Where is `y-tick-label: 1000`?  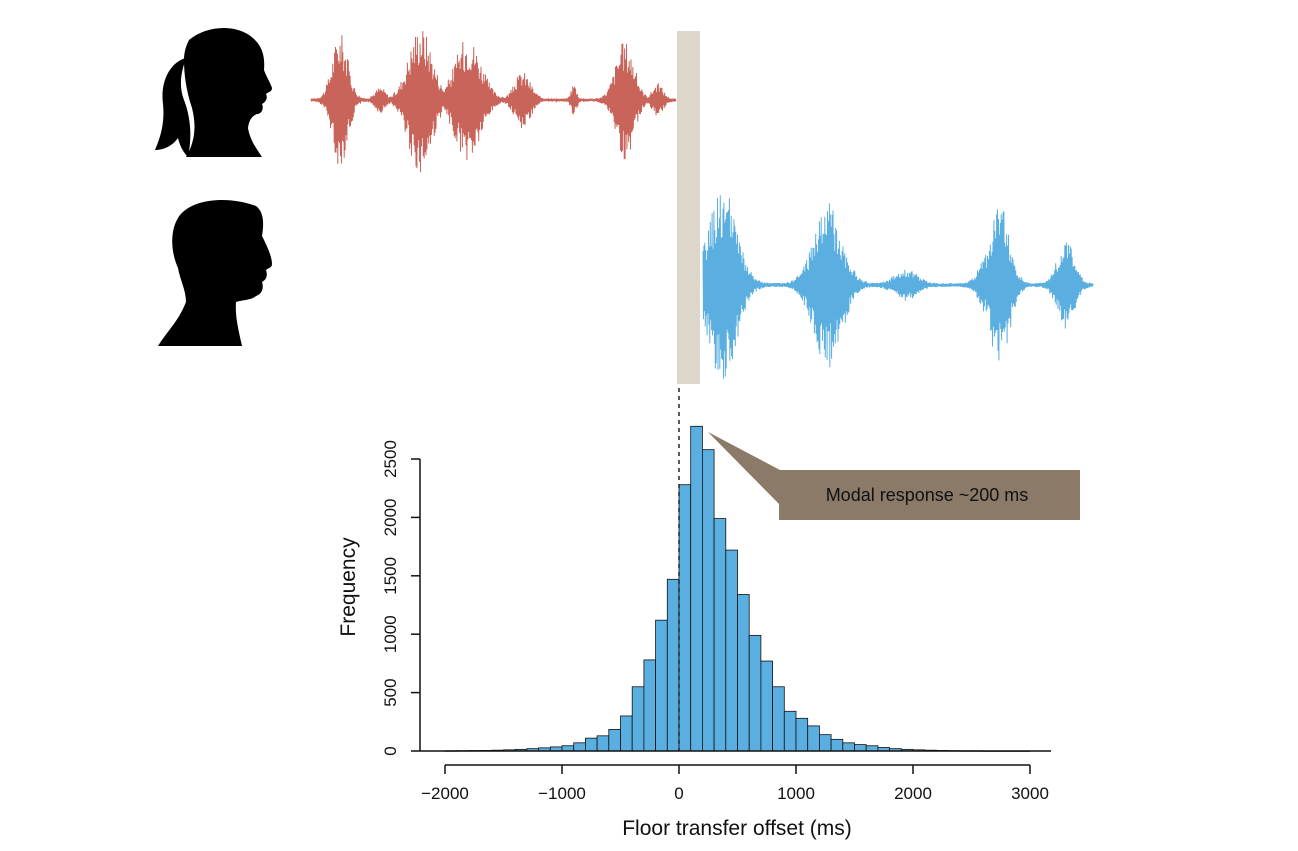 y-tick-label: 1000 is located at coordinates (390, 634).